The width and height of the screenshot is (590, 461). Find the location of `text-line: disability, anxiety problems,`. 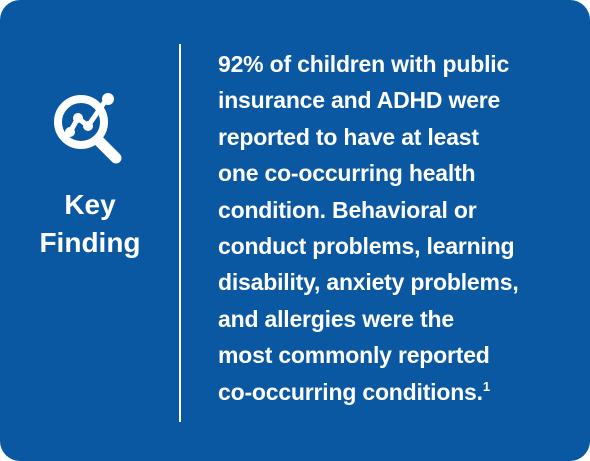

text-line: disability, anxiety problems, is located at coordinates (368, 282).